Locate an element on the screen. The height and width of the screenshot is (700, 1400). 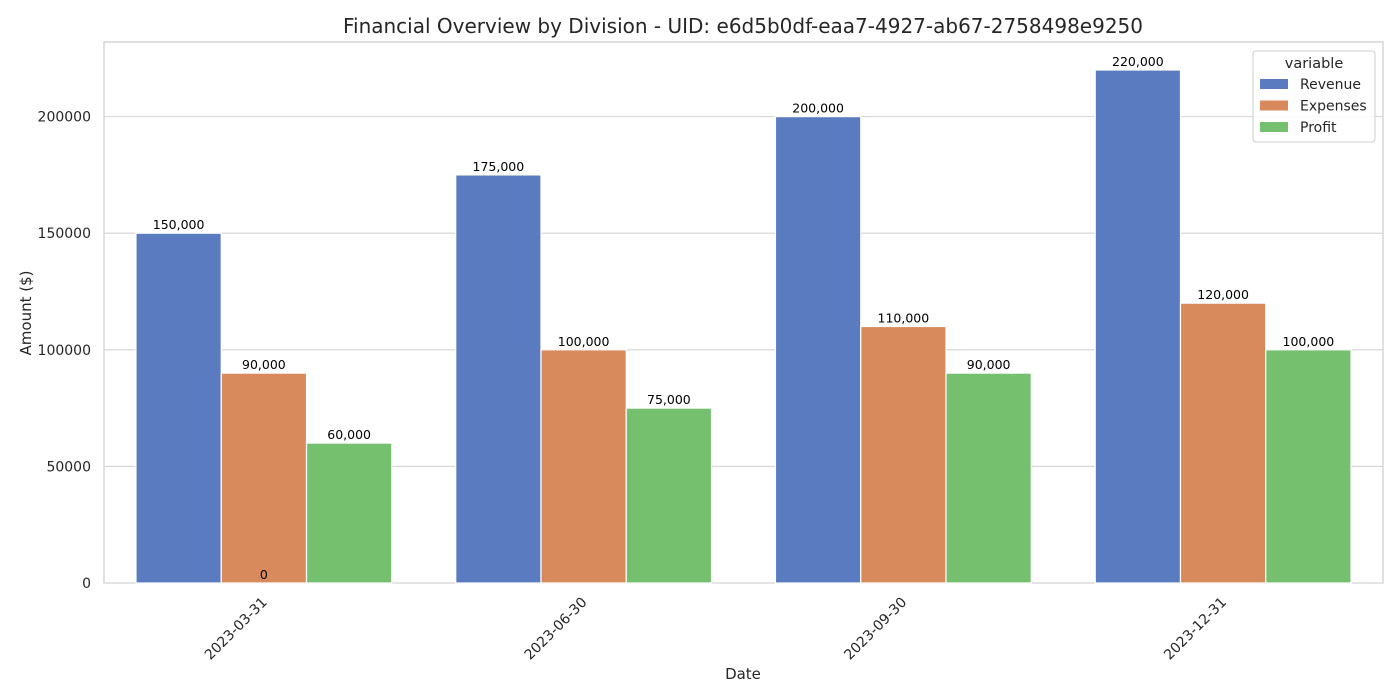
legend-title: variable is located at coordinates (1314, 64).